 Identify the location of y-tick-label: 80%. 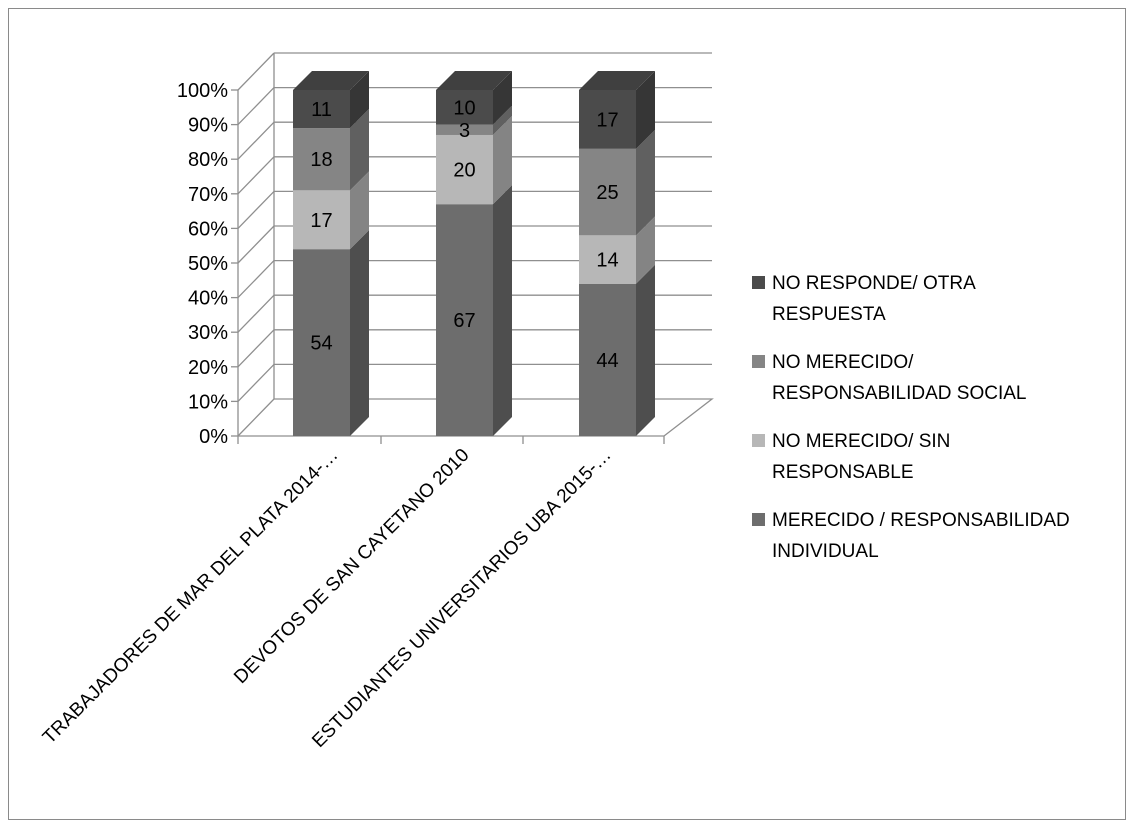
(208, 160).